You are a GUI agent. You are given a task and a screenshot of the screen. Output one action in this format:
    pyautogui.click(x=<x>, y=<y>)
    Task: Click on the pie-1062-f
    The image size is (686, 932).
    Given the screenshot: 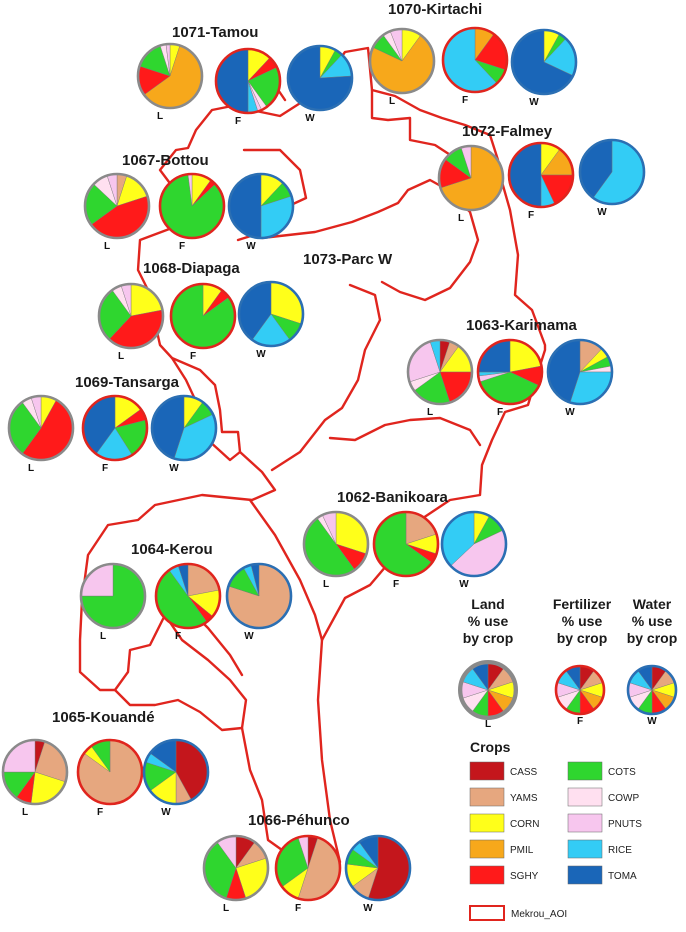 What is the action you would take?
    pyautogui.click(x=406, y=544)
    